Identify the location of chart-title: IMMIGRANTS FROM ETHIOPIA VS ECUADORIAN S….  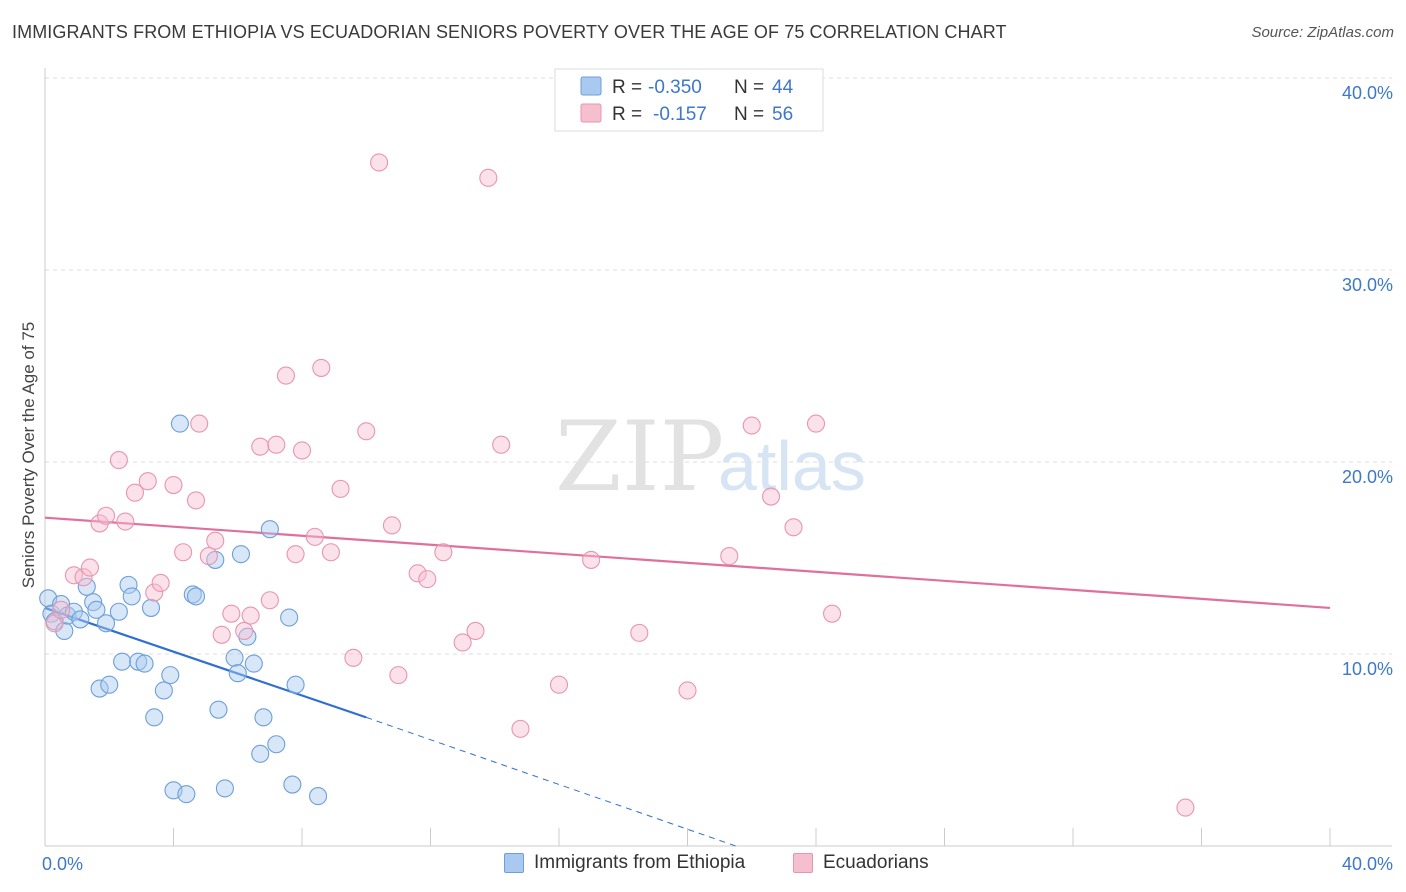
(509, 32).